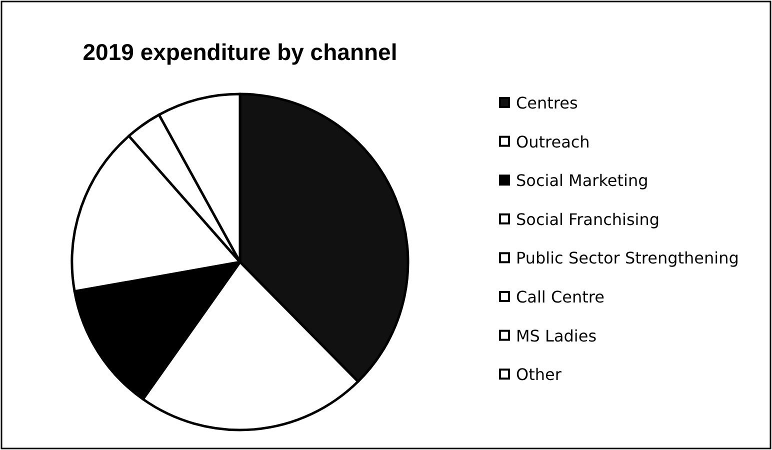 This screenshot has width=772, height=450. Describe the element at coordinates (588, 219) in the screenshot. I see `legend-label: Social Franchising` at that location.